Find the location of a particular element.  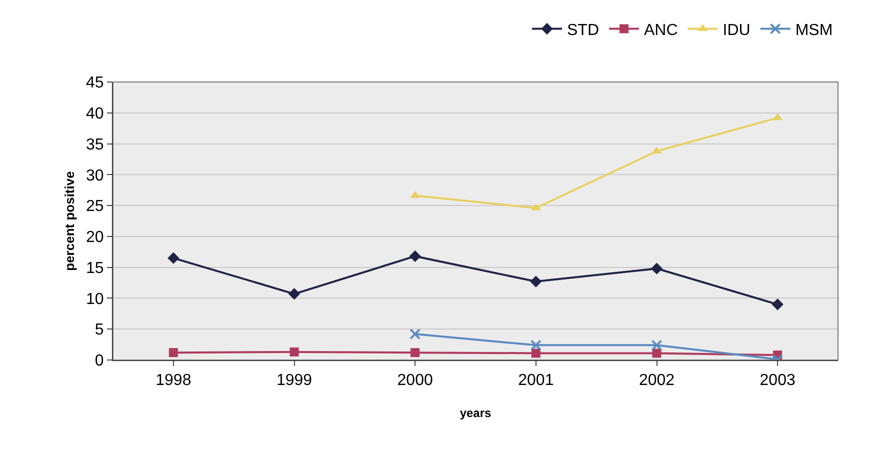

legend-label: MSM is located at coordinates (814, 30).